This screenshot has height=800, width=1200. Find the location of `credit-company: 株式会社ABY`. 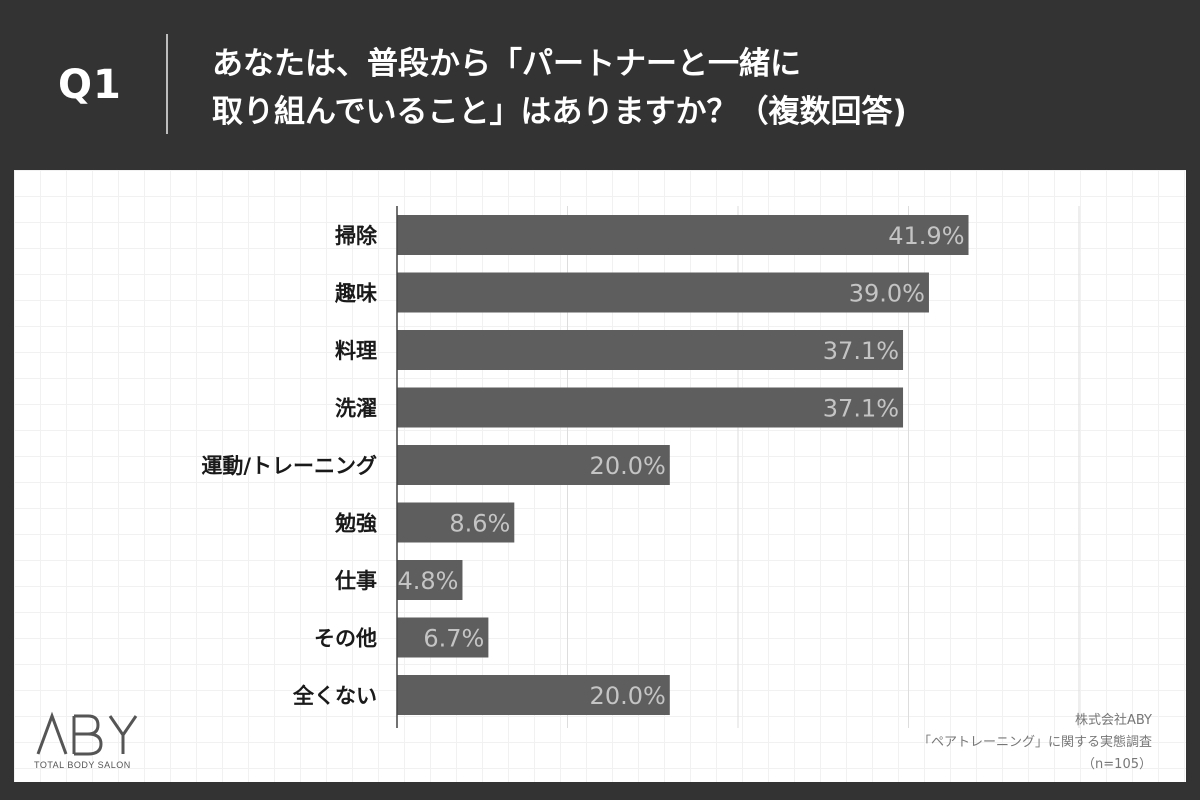

credit-company: 株式会社ABY is located at coordinates (1113, 720).